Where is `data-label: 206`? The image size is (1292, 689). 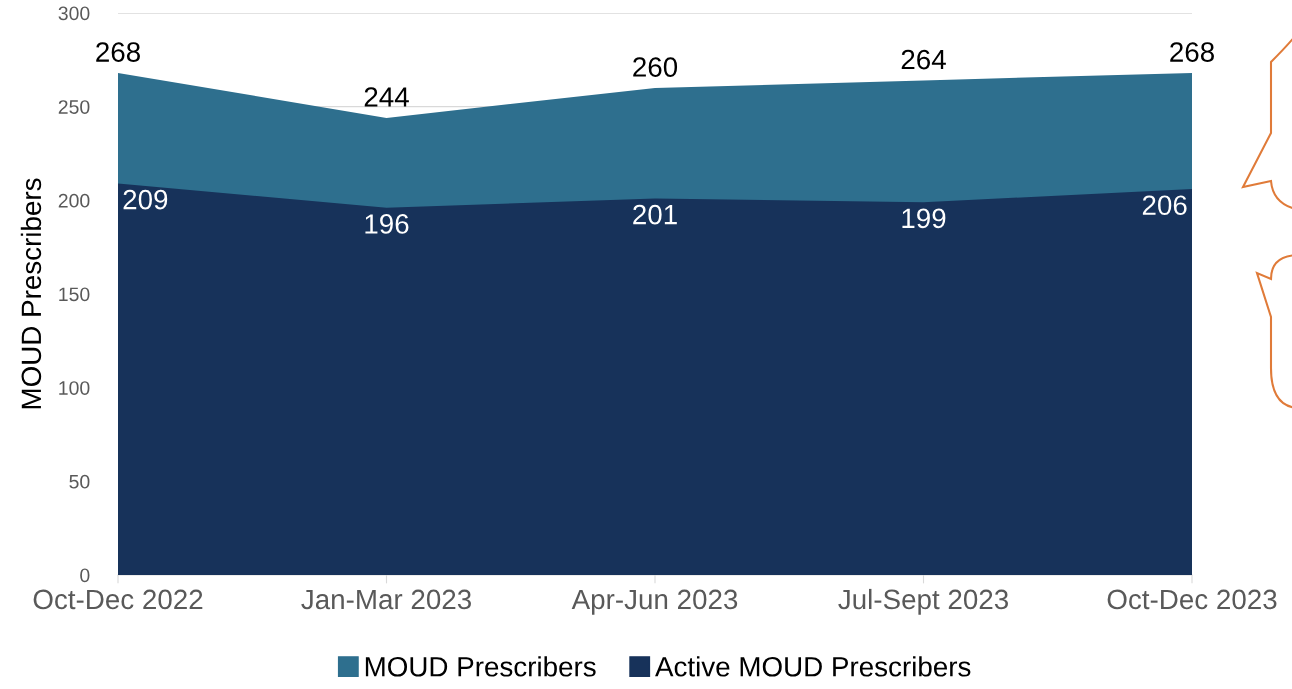 data-label: 206 is located at coordinates (1164, 205).